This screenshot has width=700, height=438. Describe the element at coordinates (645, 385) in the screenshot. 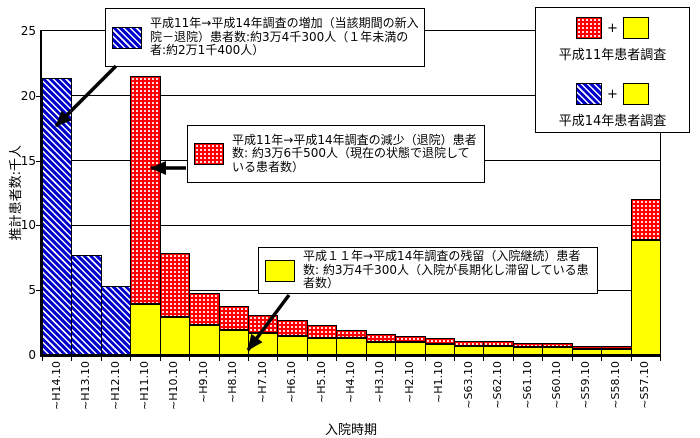

I see `x-tick-label: ~S57.10` at that location.